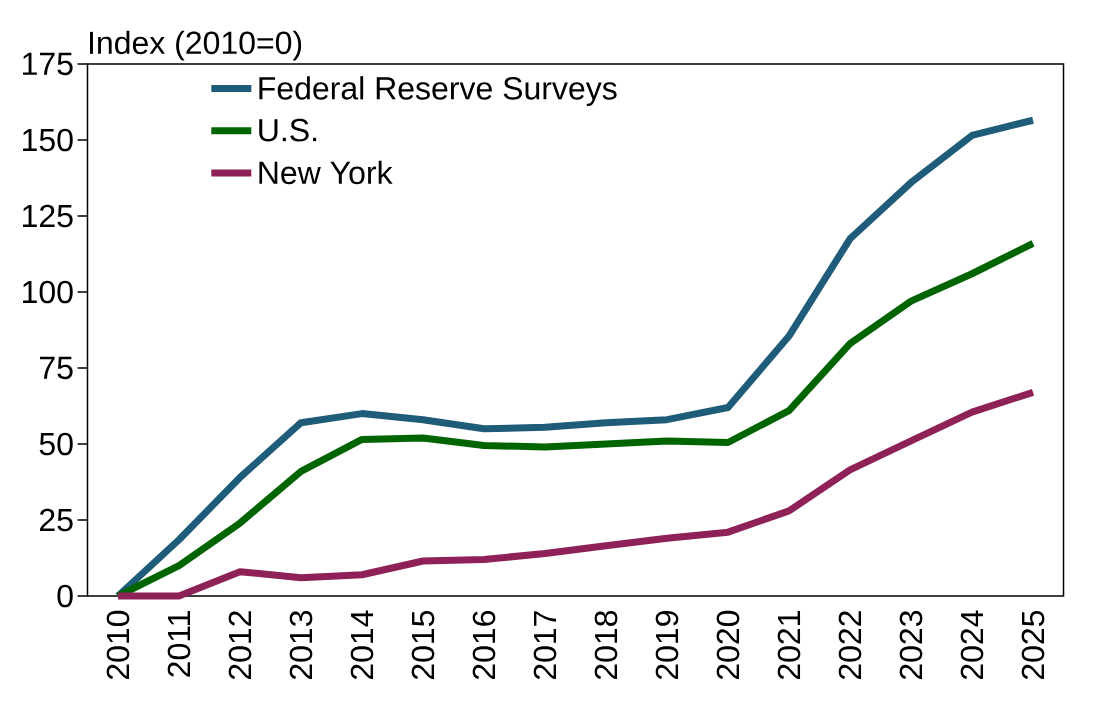  I want to click on y-tick-label: 100, so click(48, 292).